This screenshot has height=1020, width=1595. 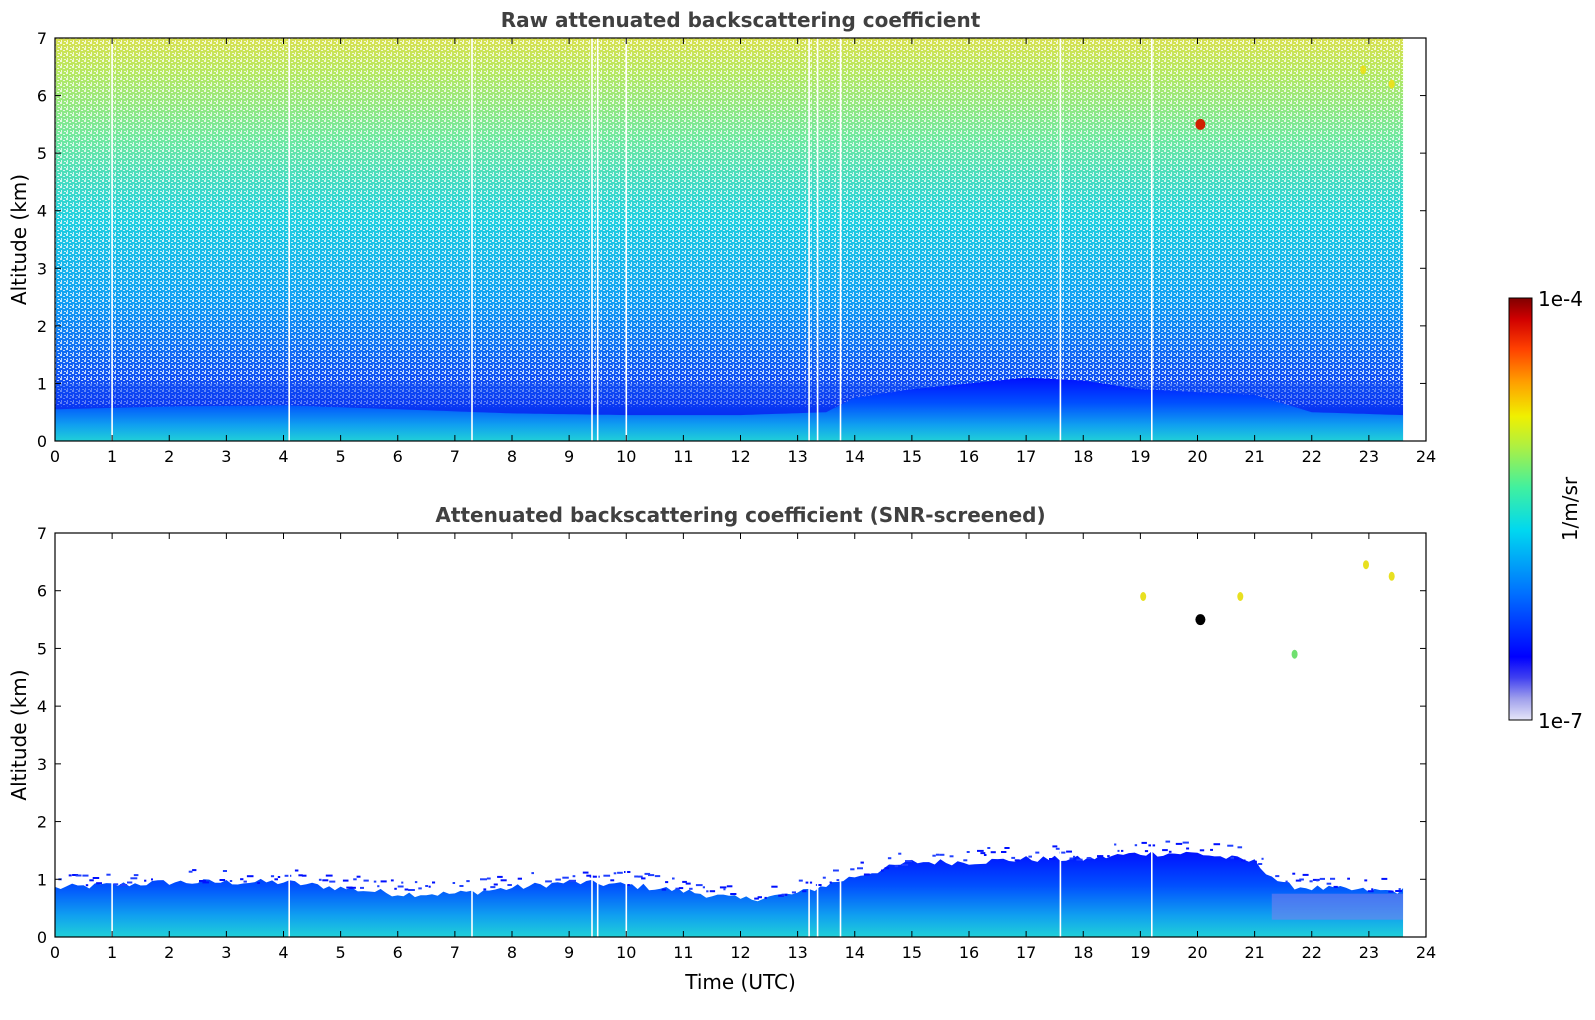 What do you see at coordinates (42, 326) in the screenshot?
I see `y-tick-label: 2` at bounding box center [42, 326].